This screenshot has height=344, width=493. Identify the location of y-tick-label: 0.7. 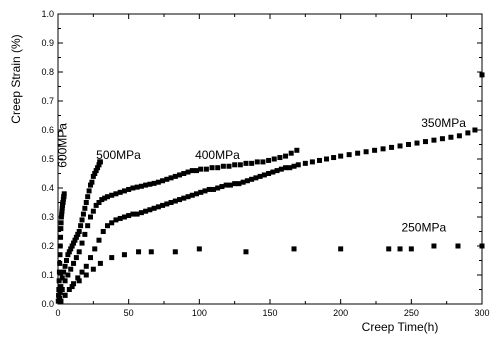
(47, 101).